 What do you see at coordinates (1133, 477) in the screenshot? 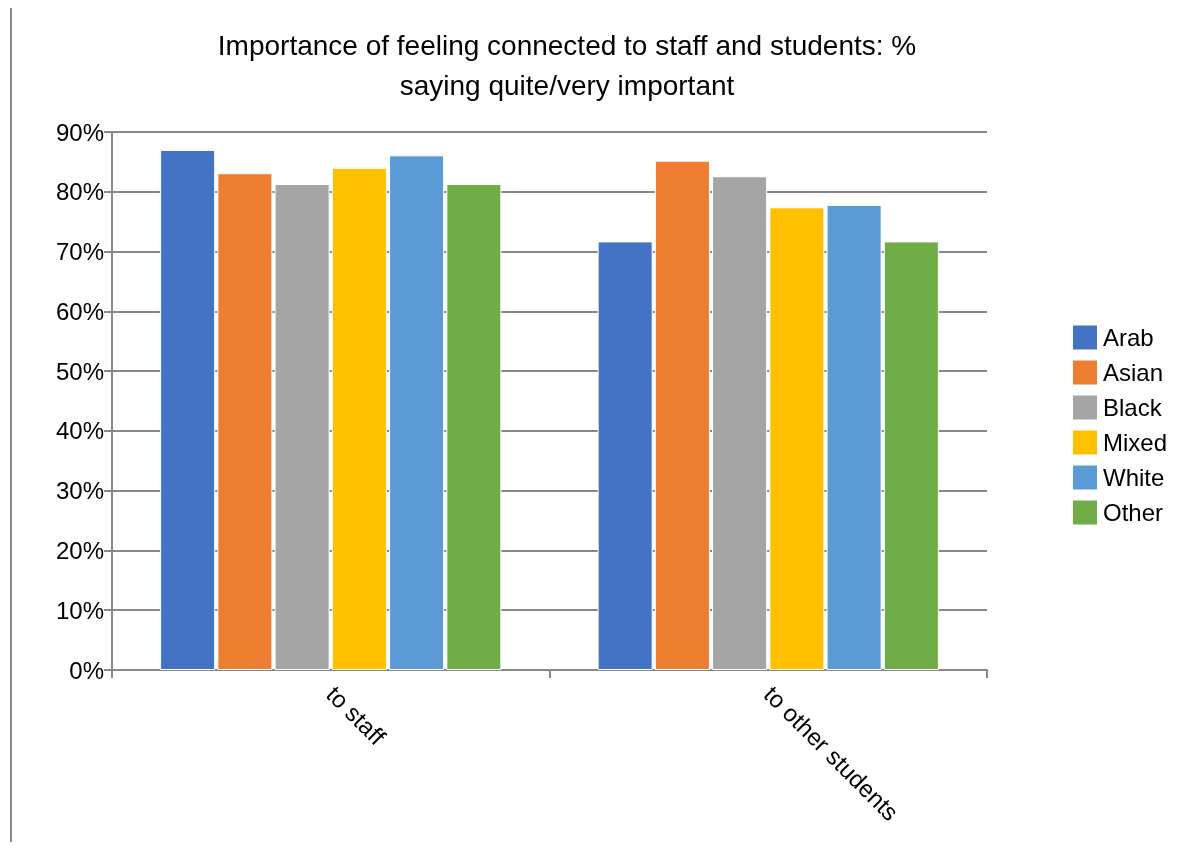
I see `legend-label: White` at bounding box center [1133, 477].